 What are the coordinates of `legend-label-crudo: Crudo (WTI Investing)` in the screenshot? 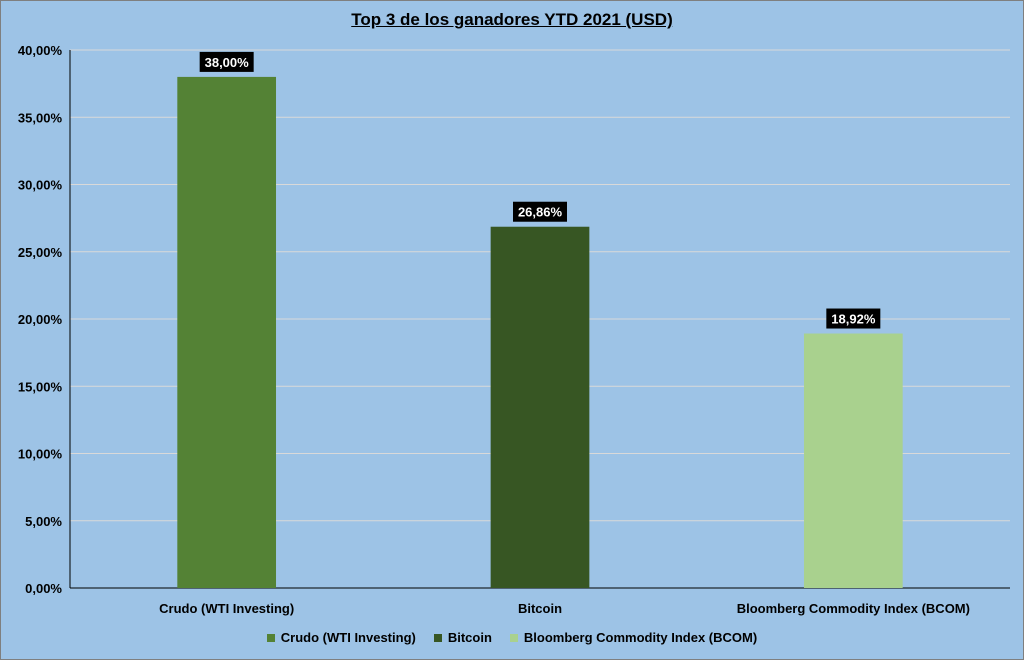 It's located at (348, 637).